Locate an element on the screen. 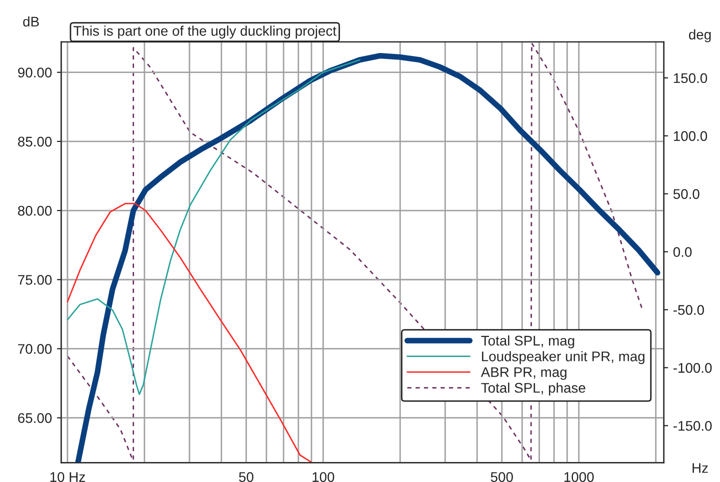  legend-label: Total SPL, mag is located at coordinates (527, 341).